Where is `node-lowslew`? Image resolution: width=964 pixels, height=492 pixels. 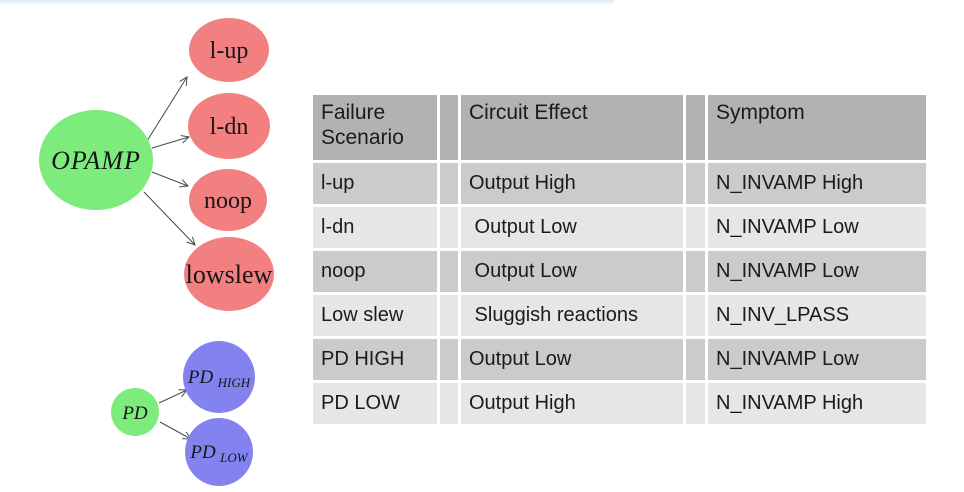
node-lowslew is located at coordinates (229, 274).